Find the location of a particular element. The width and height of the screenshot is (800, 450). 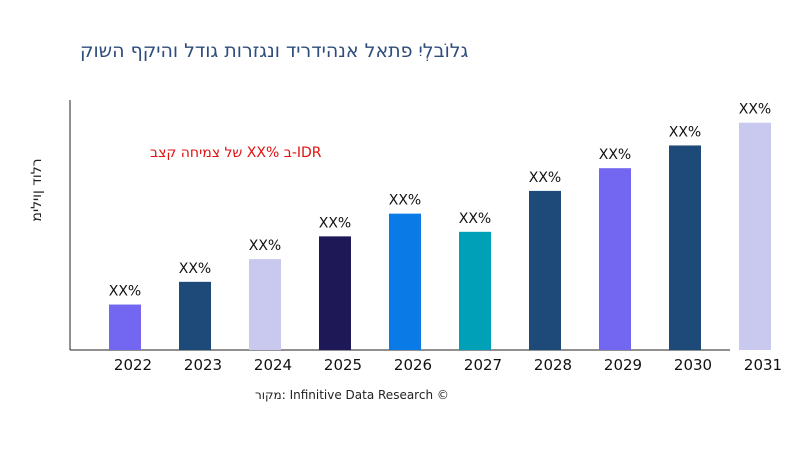

bar-2030 is located at coordinates (685, 247).